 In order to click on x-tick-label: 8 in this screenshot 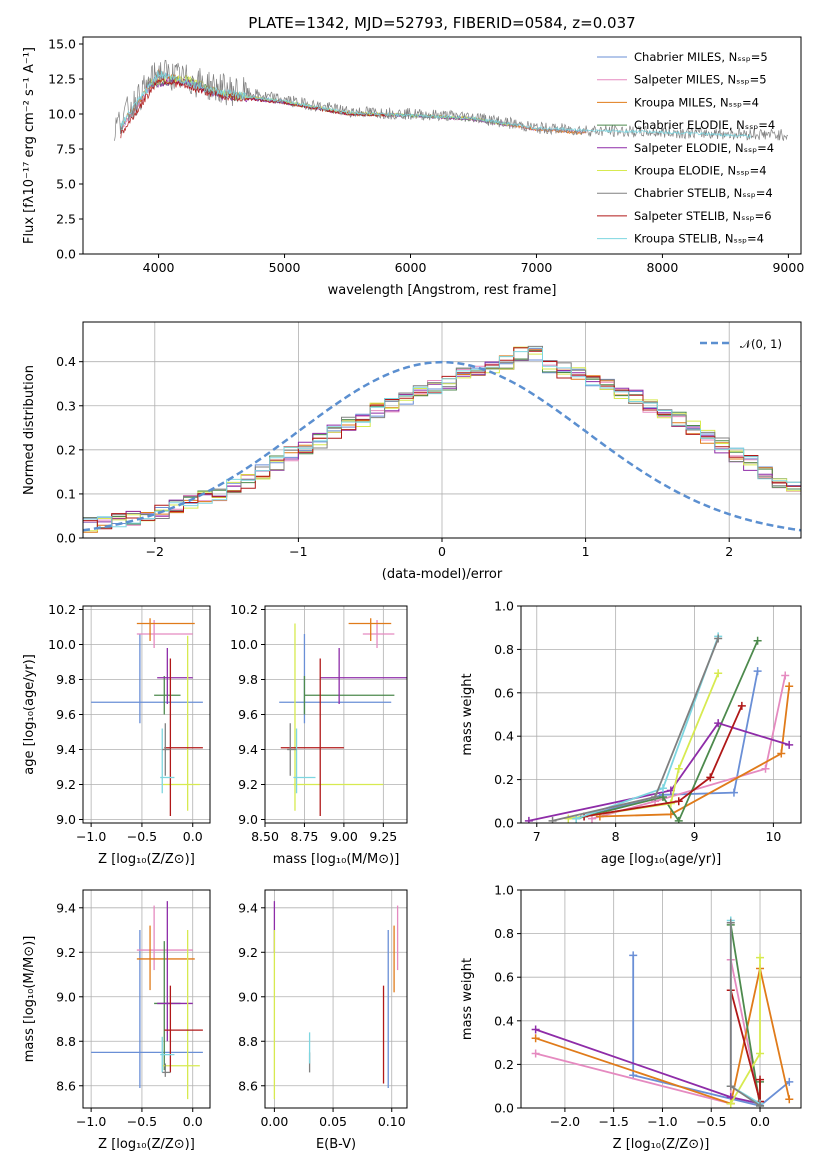, I will do `click(616, 836)`.